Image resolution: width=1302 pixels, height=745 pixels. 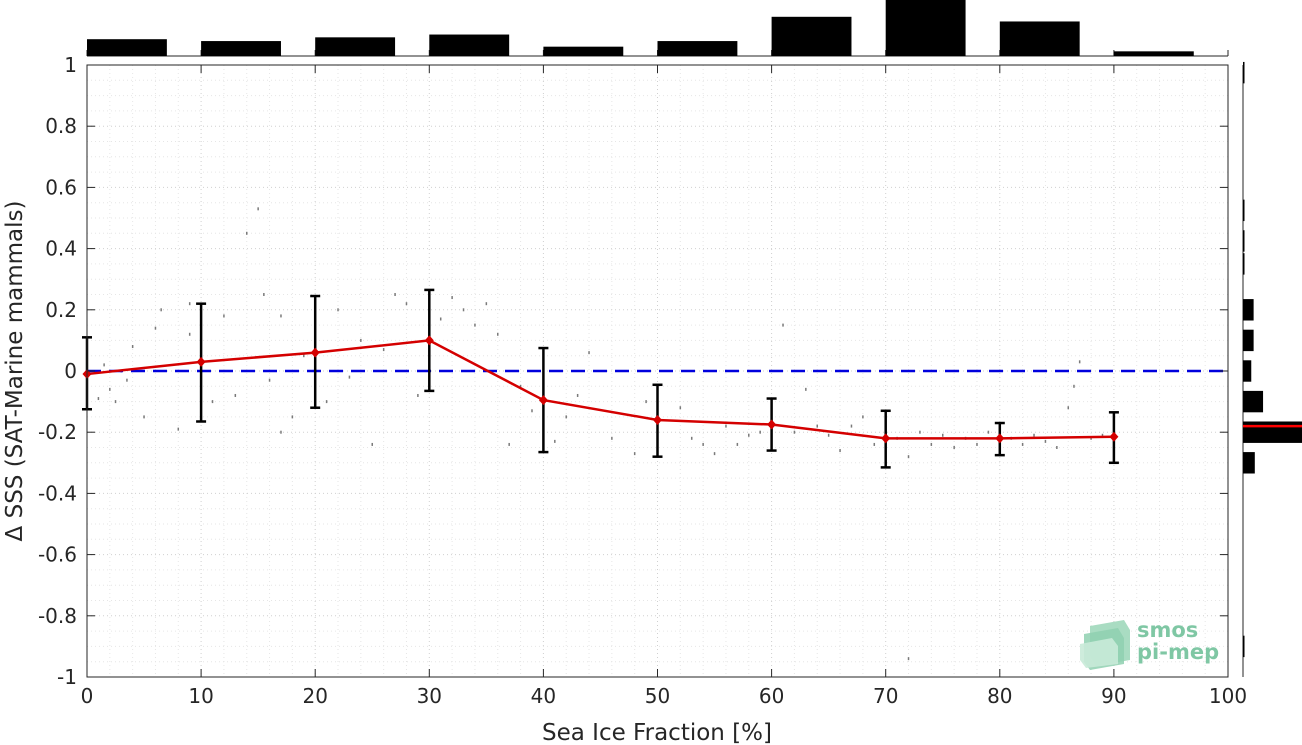 I want to click on x-tick-label: 30, so click(x=429, y=696).